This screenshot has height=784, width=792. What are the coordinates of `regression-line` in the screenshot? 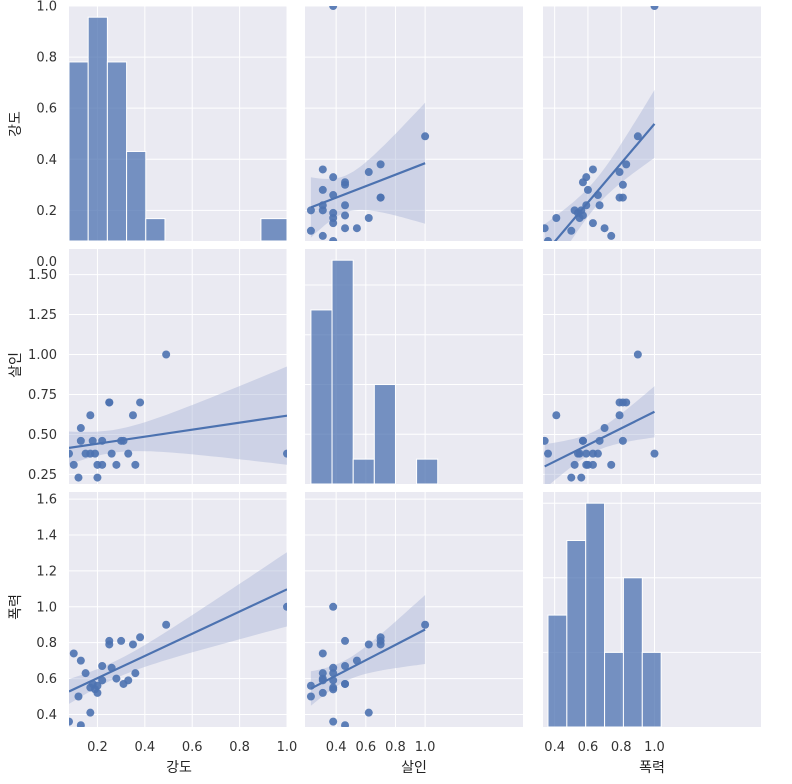 It's located at (368, 185).